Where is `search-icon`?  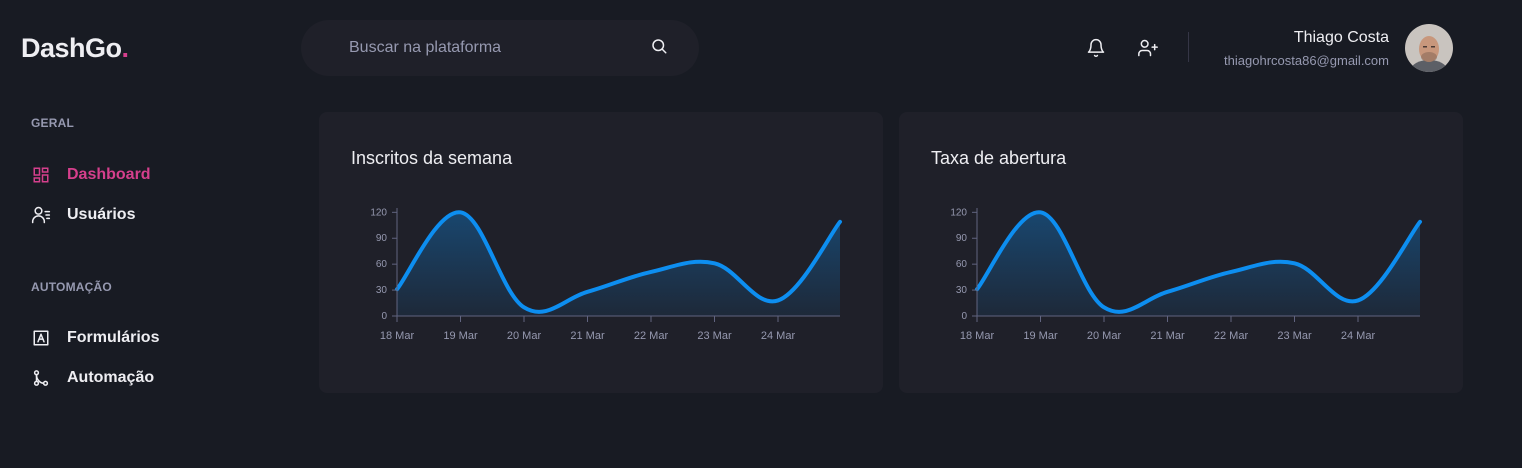 search-icon is located at coordinates (659, 46).